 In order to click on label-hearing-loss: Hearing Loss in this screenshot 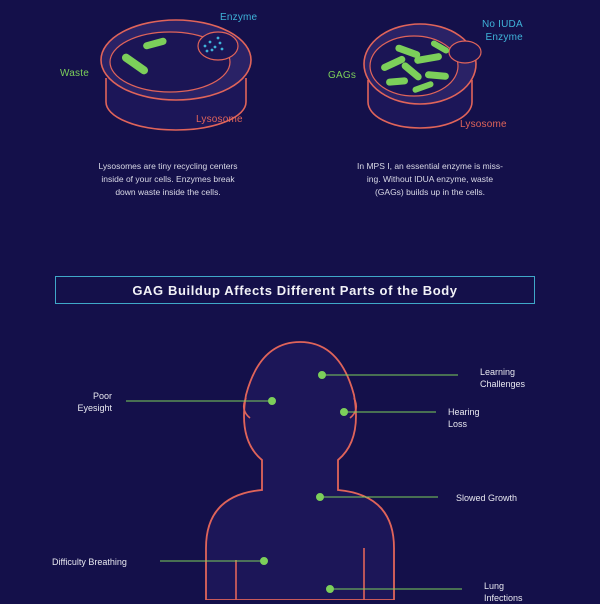, I will do `click(464, 418)`.